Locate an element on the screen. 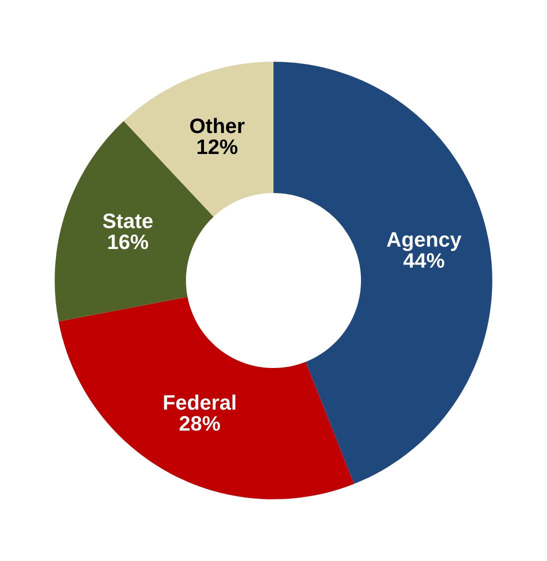 This screenshot has width=547, height=561. slice-label: Federal is located at coordinates (200, 402).